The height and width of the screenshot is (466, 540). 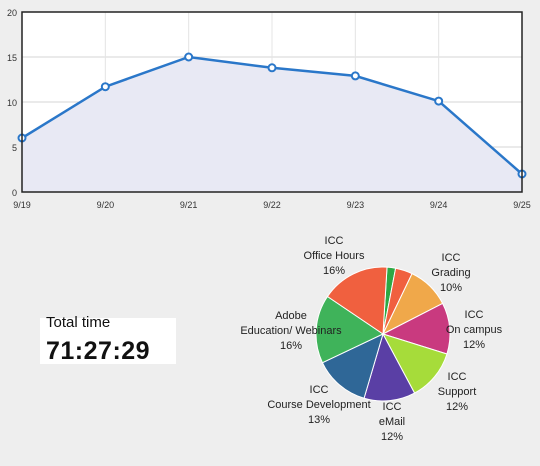 I want to click on pie-slices, so click(x=383, y=334).